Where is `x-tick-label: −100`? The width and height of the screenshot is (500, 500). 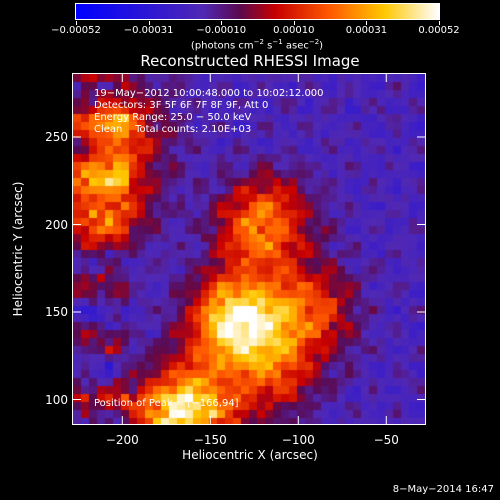
x-tick-label: −100 is located at coordinates (298, 440).